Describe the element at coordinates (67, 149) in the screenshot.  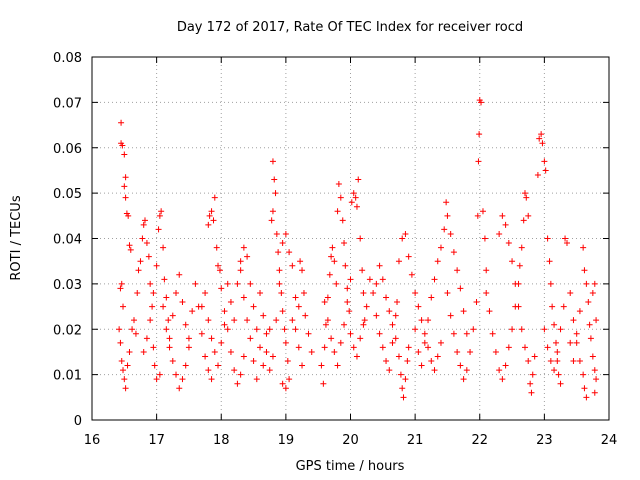
I see `y-tick-label: 0.06` at that location.